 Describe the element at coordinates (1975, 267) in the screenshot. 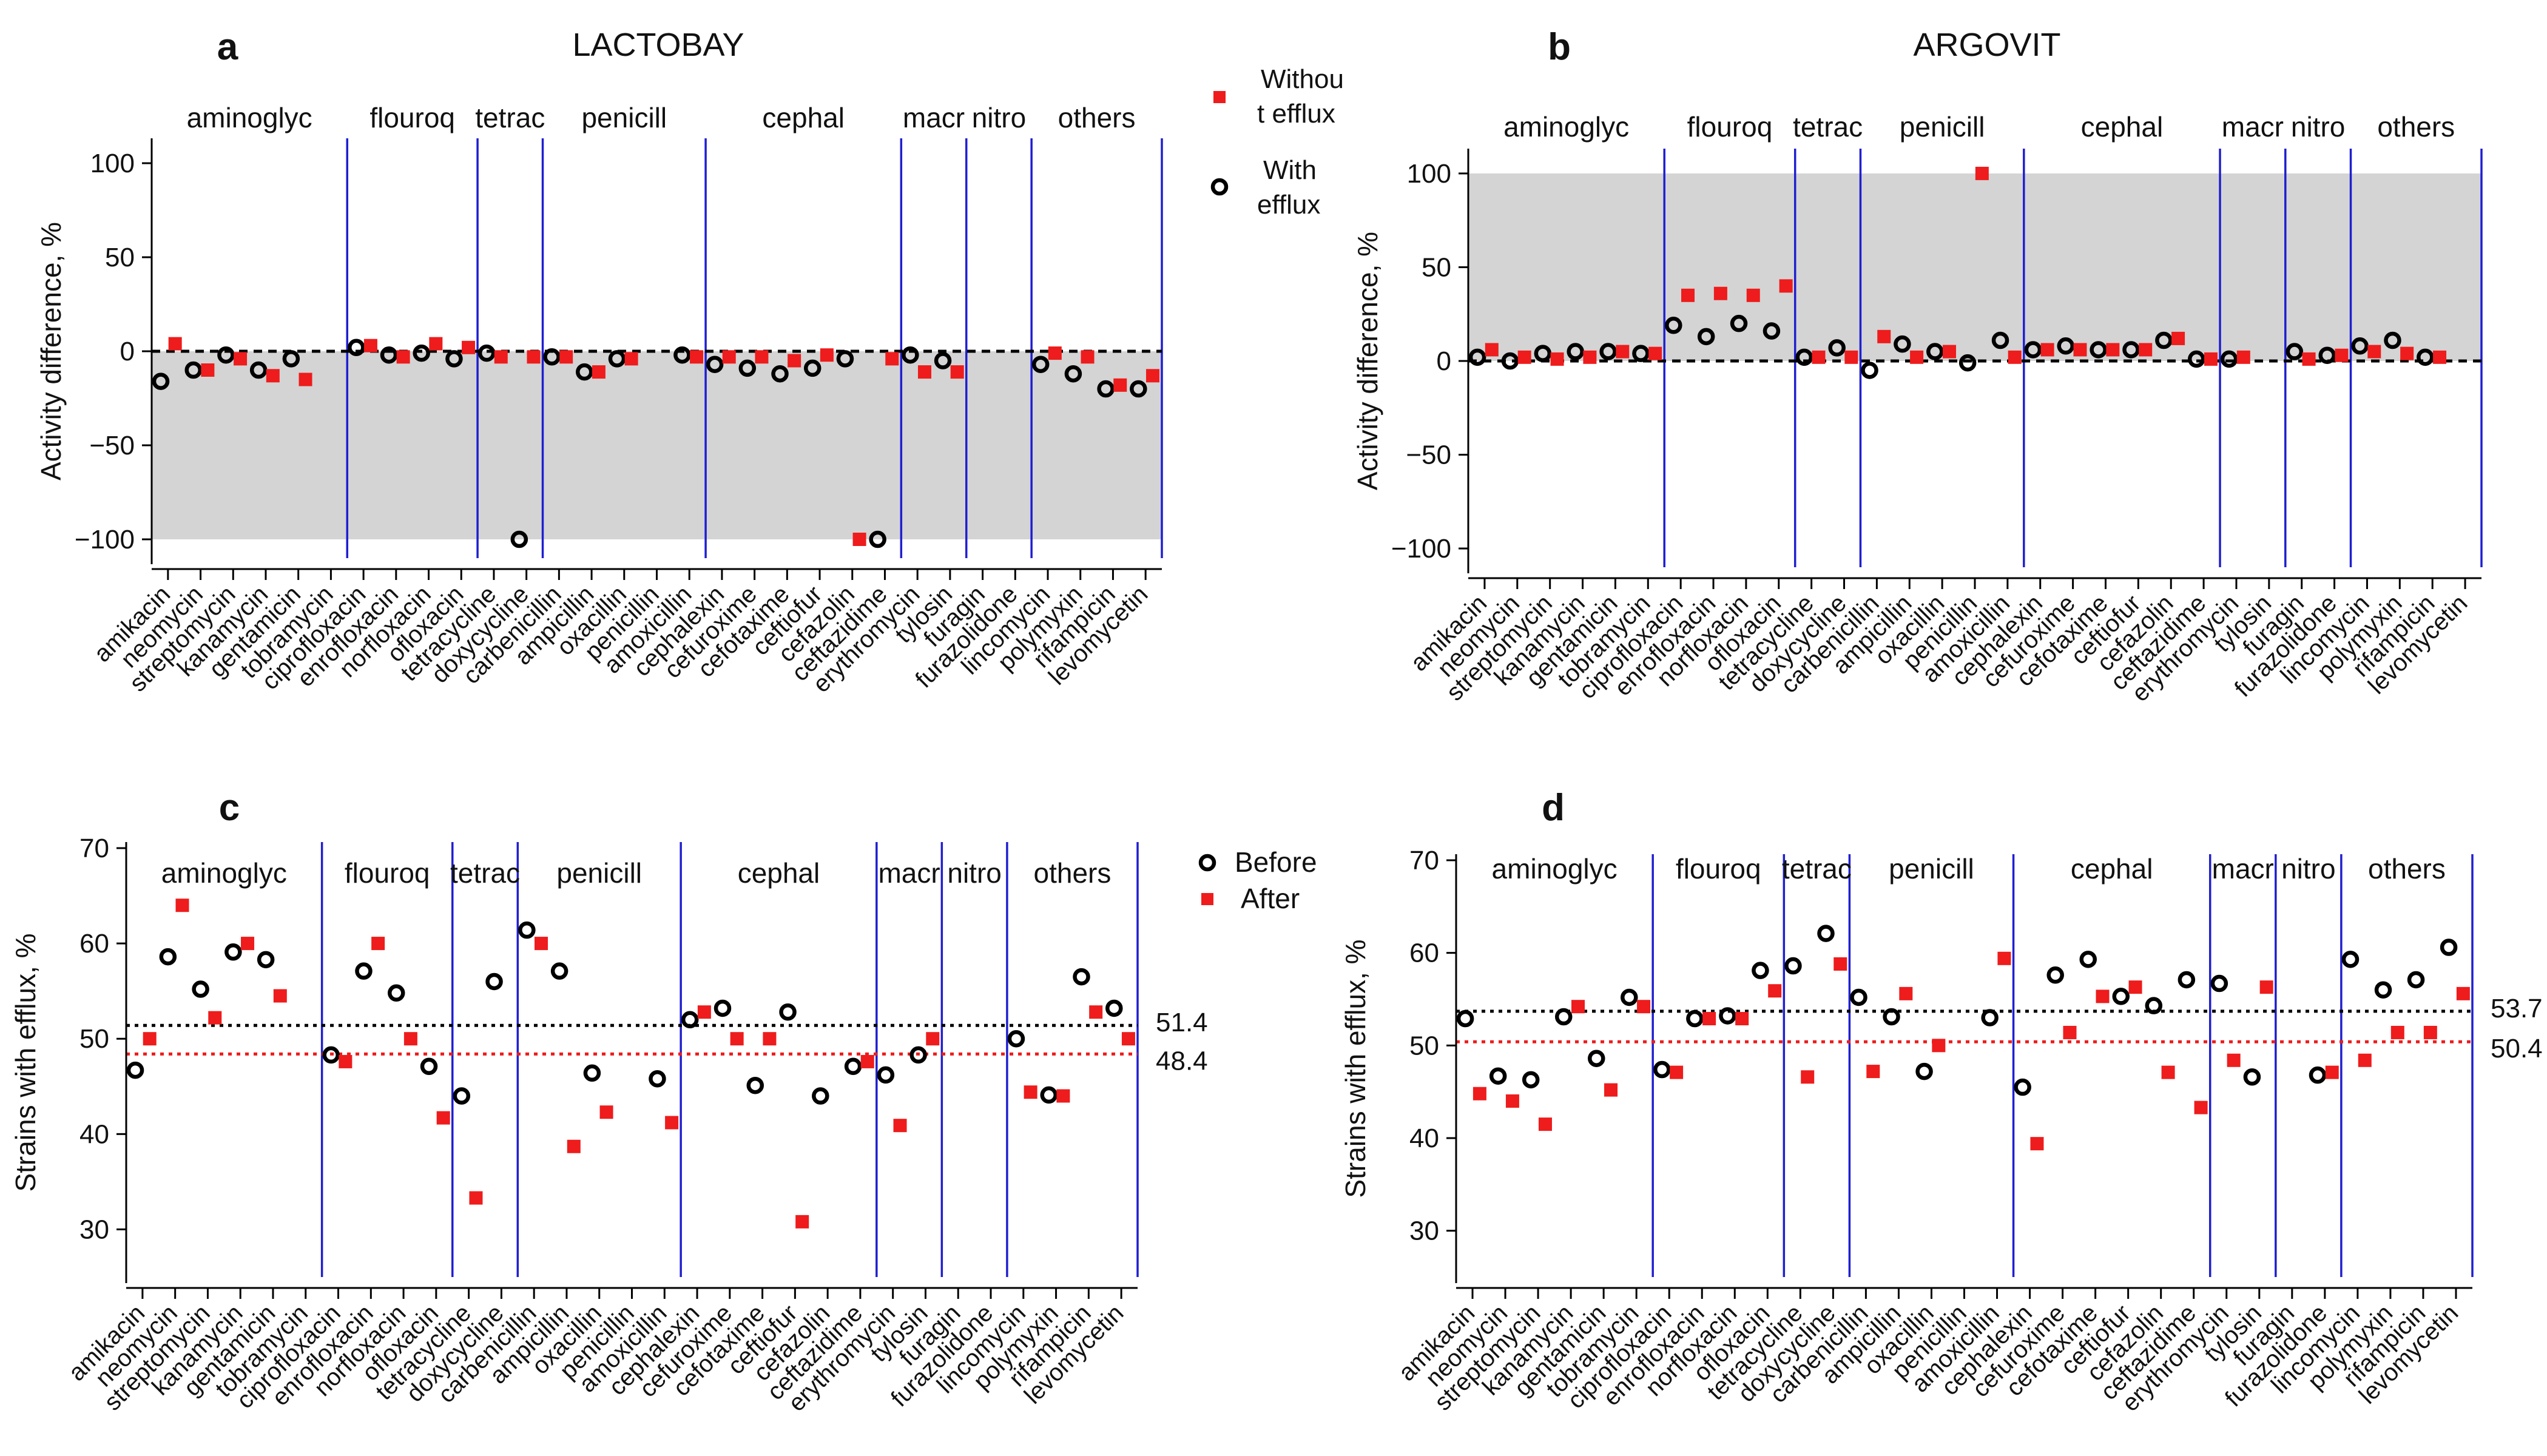

I see `shaded-range` at that location.